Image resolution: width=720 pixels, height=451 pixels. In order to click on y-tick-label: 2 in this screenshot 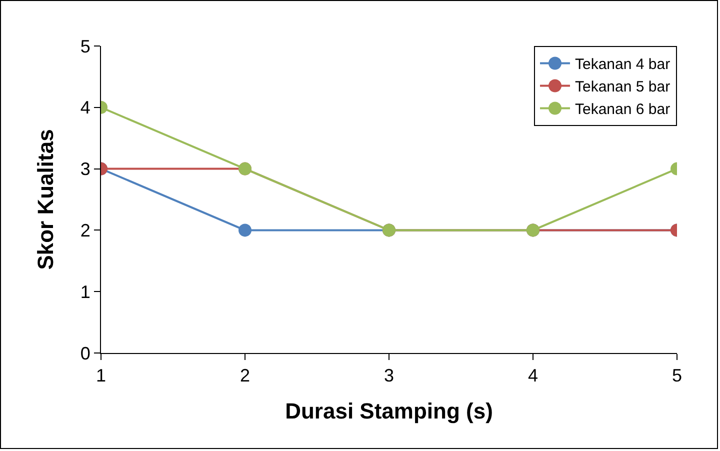, I will do `click(85, 230)`.